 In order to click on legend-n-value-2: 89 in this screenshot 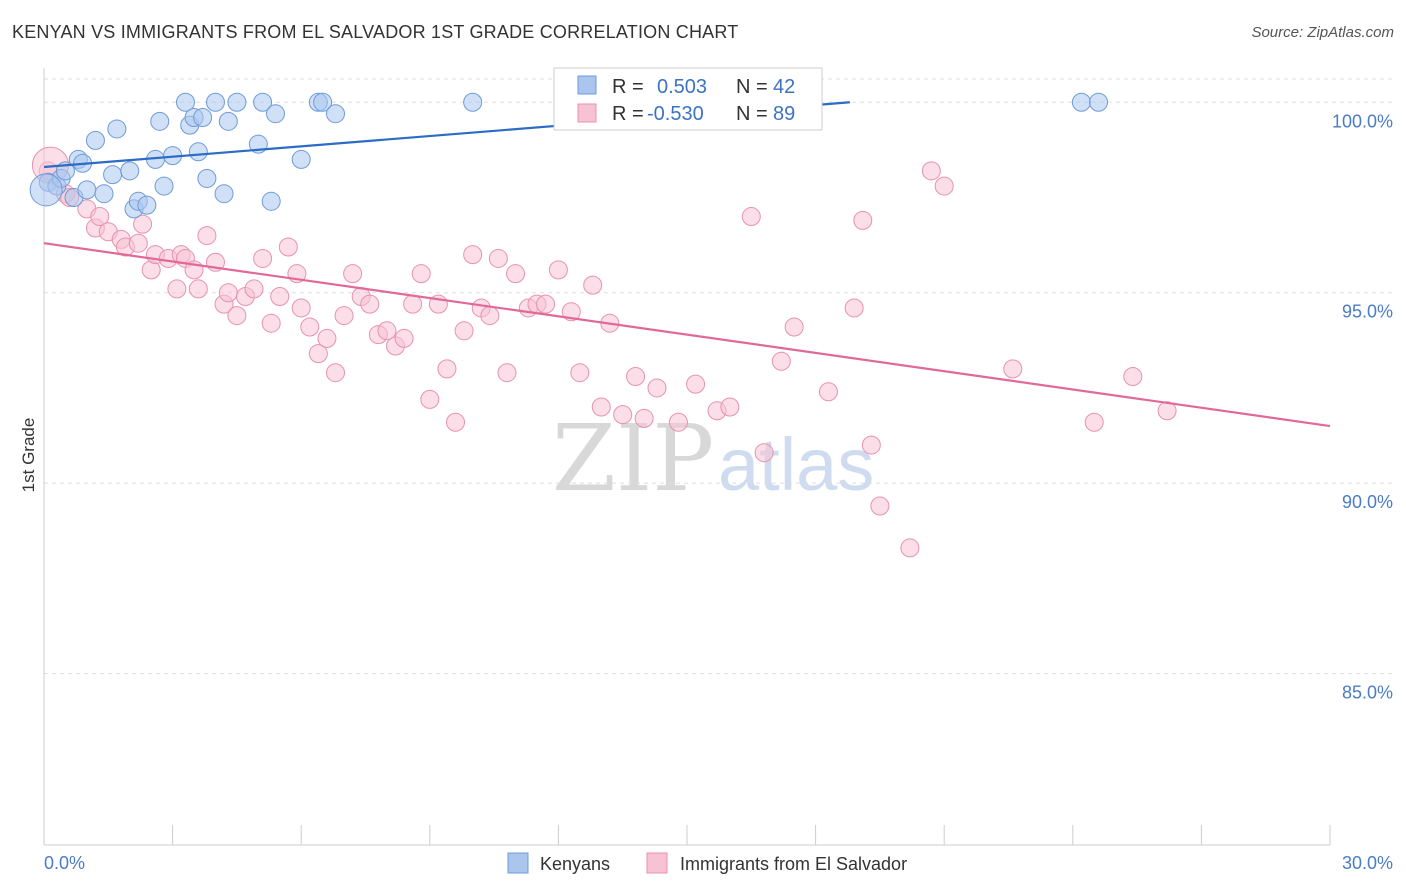, I will do `click(784, 114)`.